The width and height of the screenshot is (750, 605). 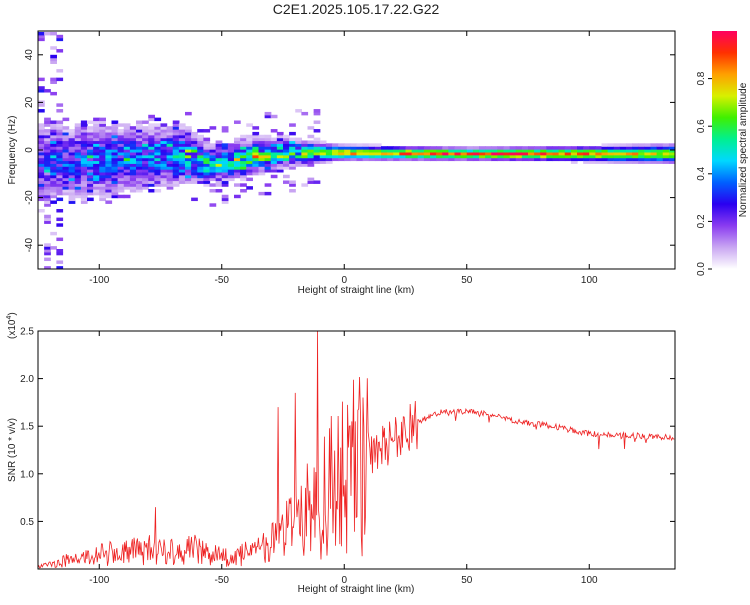 What do you see at coordinates (12, 150) in the screenshot?
I see `spectrogram-y-label: Frequency (Hz)` at bounding box center [12, 150].